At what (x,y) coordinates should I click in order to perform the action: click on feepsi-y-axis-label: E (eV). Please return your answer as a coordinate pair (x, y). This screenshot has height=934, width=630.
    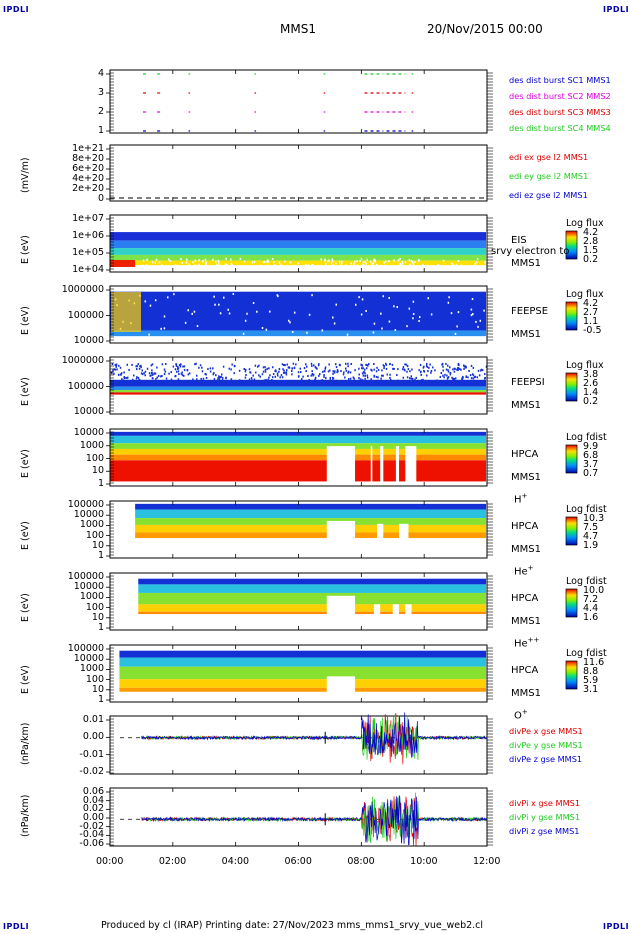
    Looking at the image, I should click on (25, 391).